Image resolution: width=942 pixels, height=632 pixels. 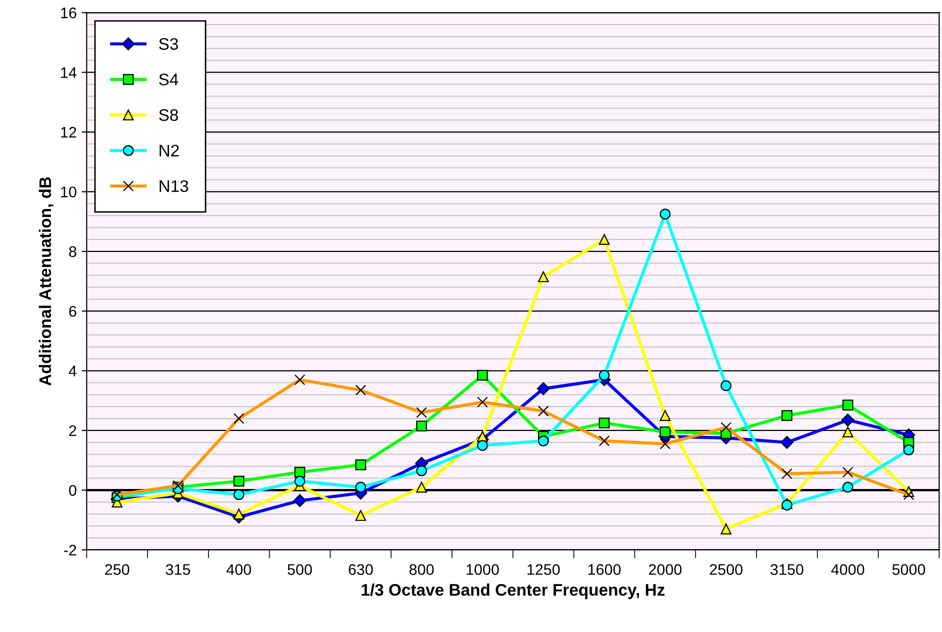 I want to click on x-tick-label: 315, so click(x=178, y=569).